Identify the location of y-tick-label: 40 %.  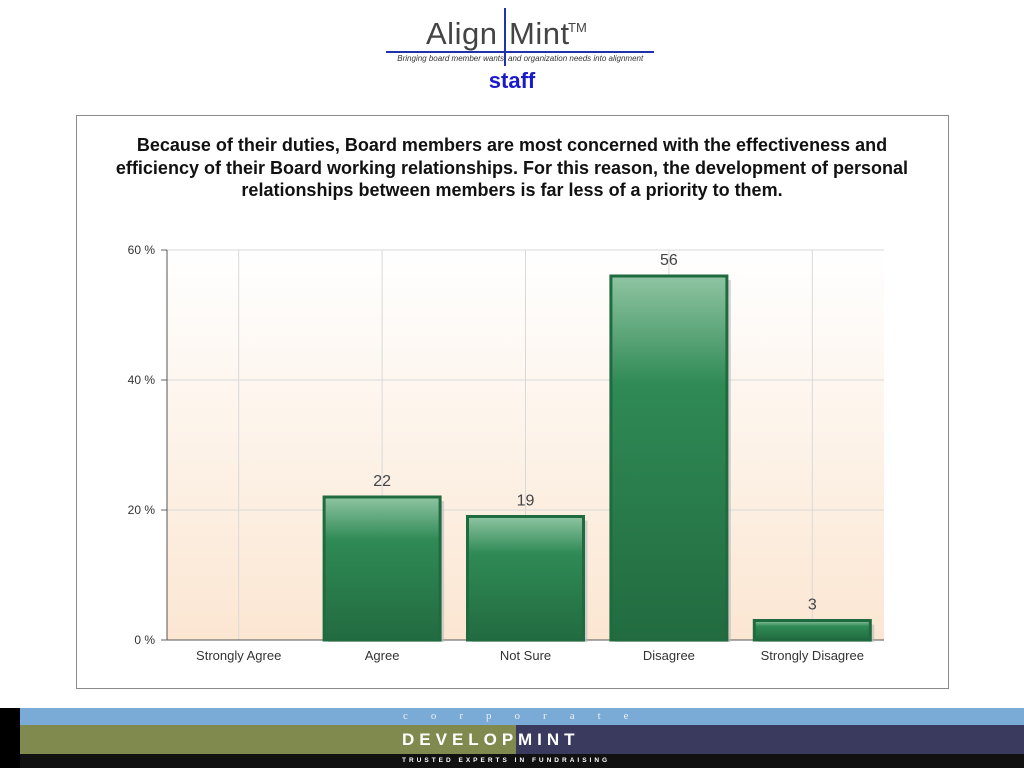
(142, 380).